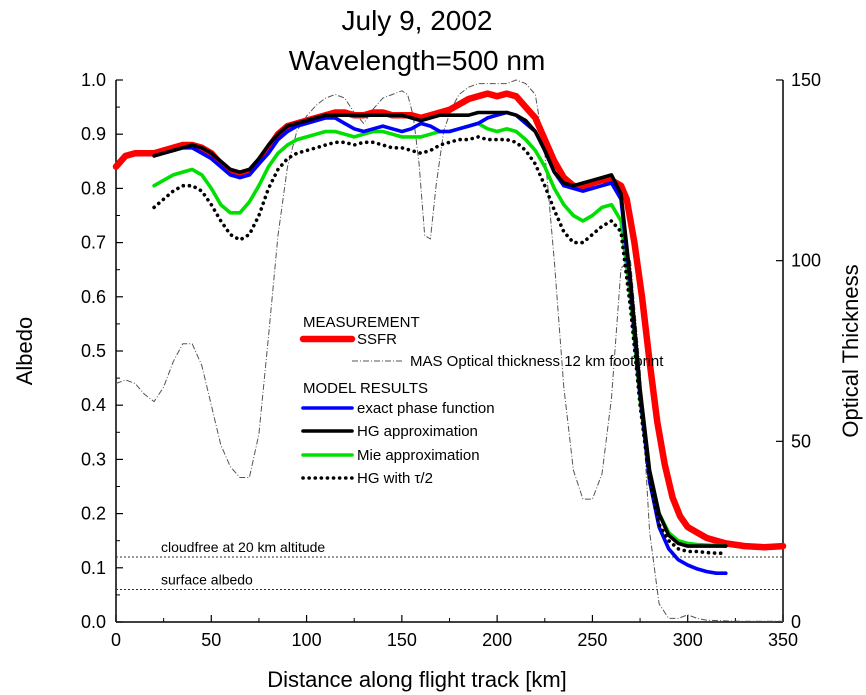 This screenshot has height=695, width=866. I want to click on chart-title: July 9, 2002, so click(417, 20).